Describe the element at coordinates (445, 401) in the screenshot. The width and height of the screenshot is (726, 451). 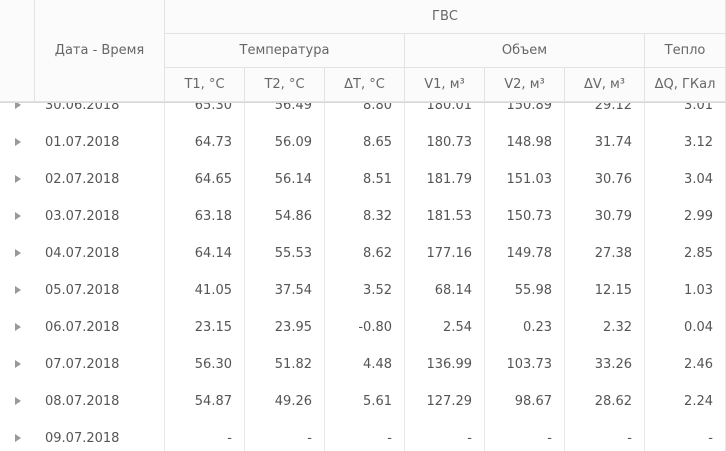
I see `value-cell: 127.29` at that location.